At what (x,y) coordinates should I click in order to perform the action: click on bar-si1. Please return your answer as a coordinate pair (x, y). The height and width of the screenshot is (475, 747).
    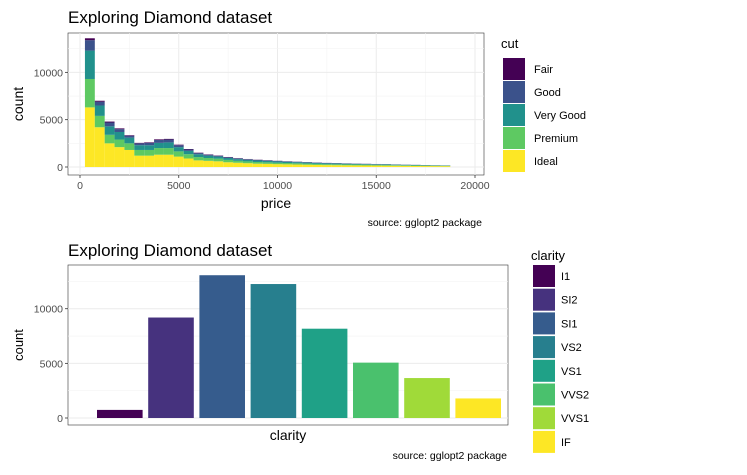
    Looking at the image, I should click on (222, 346).